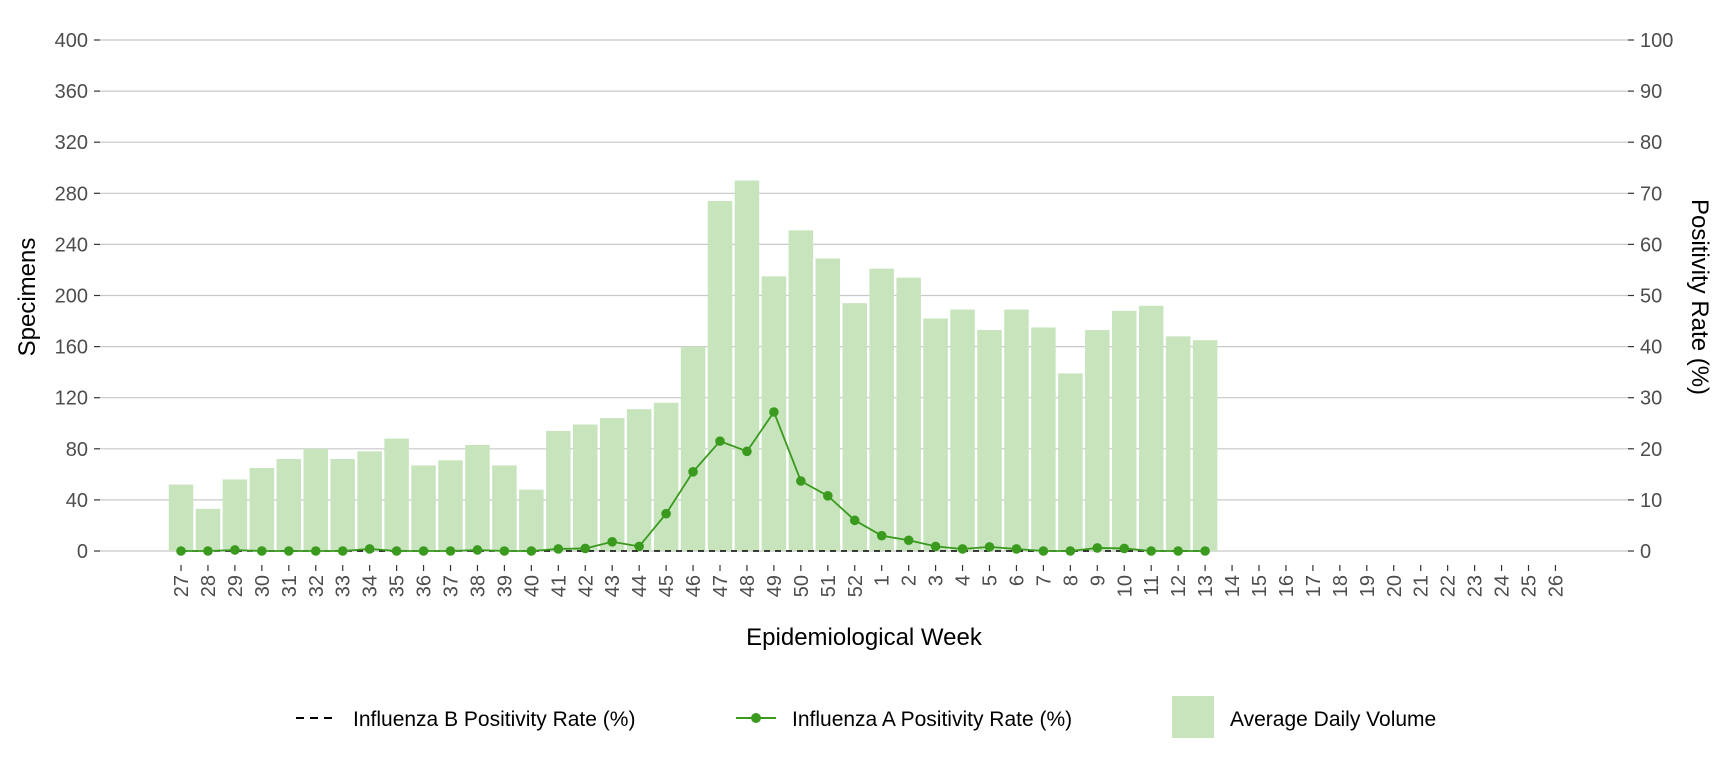 The image size is (1728, 773). I want to click on left-tick-label: 120, so click(71, 399).